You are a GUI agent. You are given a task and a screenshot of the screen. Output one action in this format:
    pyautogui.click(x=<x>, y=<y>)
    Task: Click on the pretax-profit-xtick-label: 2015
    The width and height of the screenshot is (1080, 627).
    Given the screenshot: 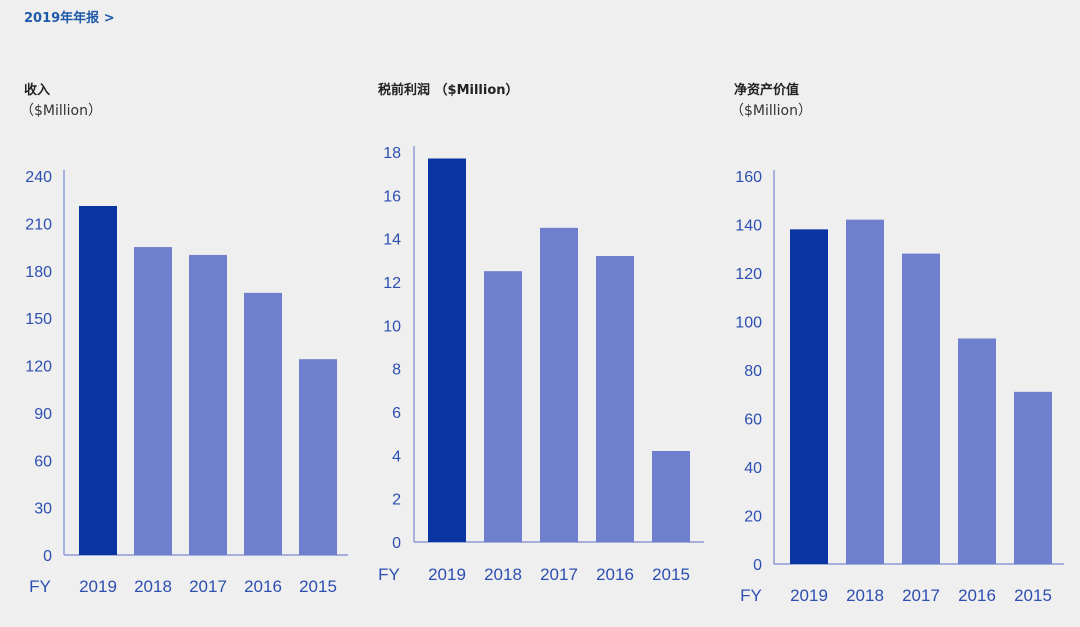 What is the action you would take?
    pyautogui.click(x=671, y=574)
    